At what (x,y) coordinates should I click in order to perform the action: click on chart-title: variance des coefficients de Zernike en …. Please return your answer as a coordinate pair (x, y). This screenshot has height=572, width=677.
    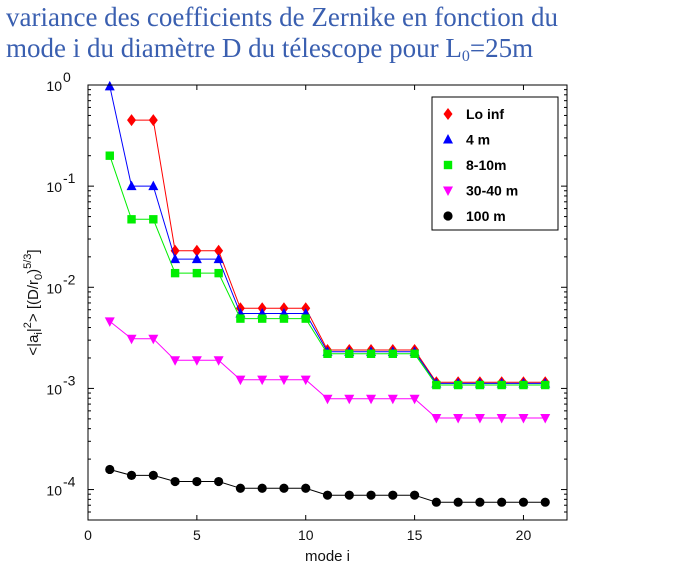
    Looking at the image, I should click on (340, 33).